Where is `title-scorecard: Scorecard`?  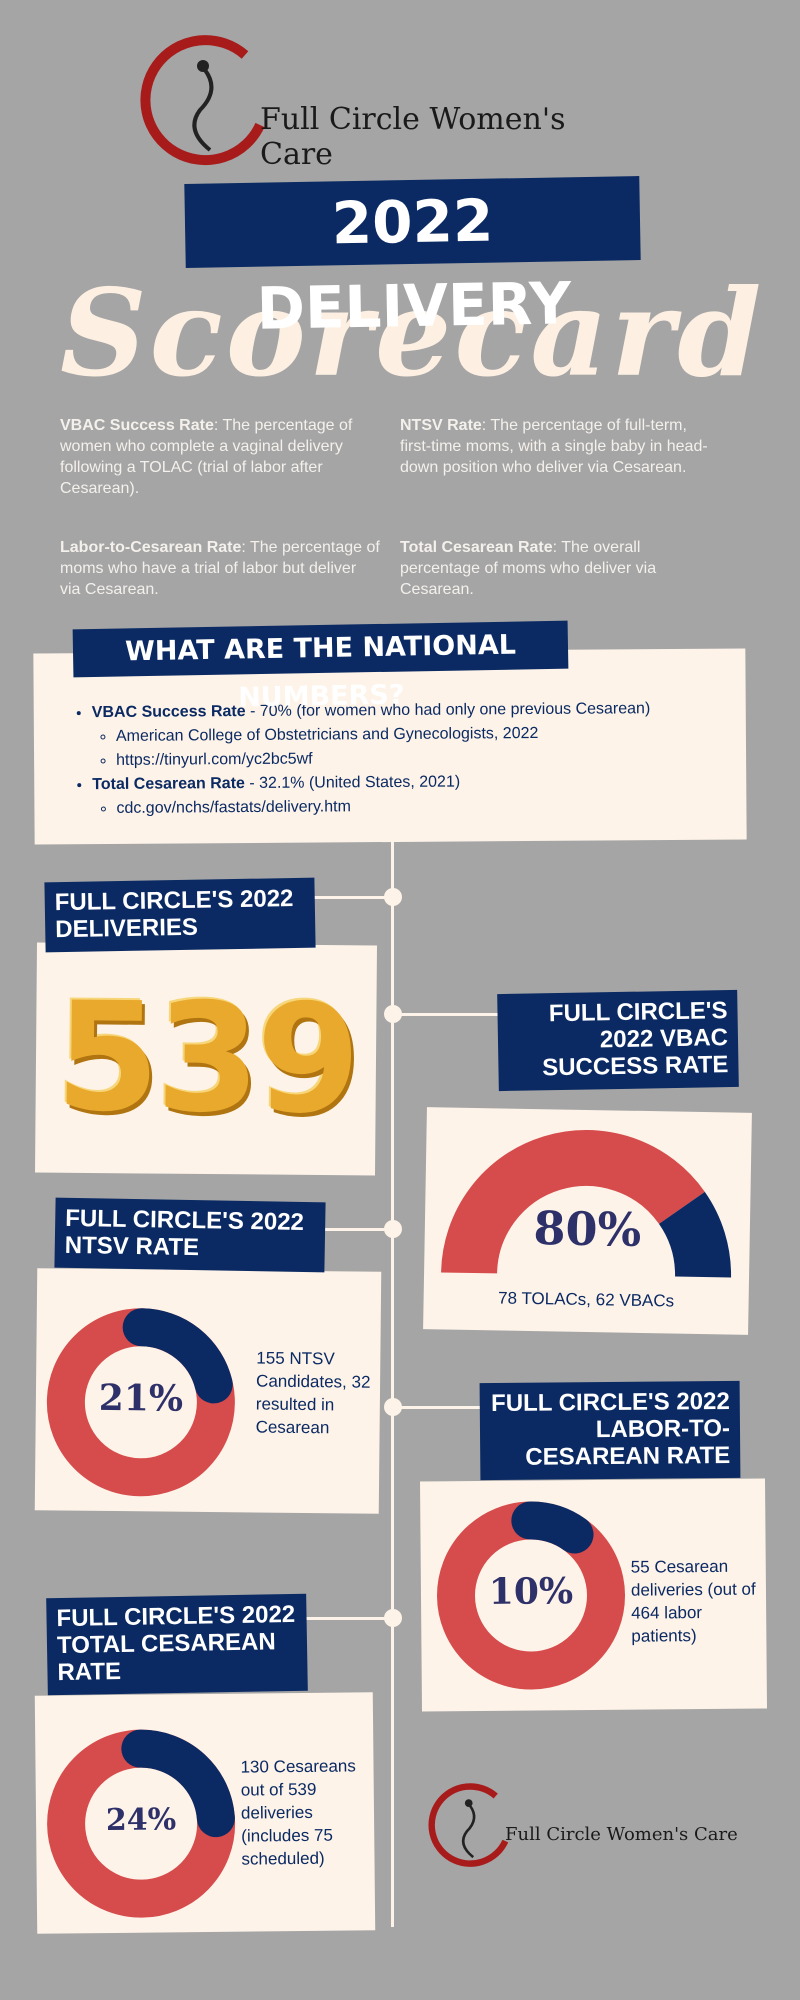 title-scorecard: Scorecard is located at coordinates (410, 334).